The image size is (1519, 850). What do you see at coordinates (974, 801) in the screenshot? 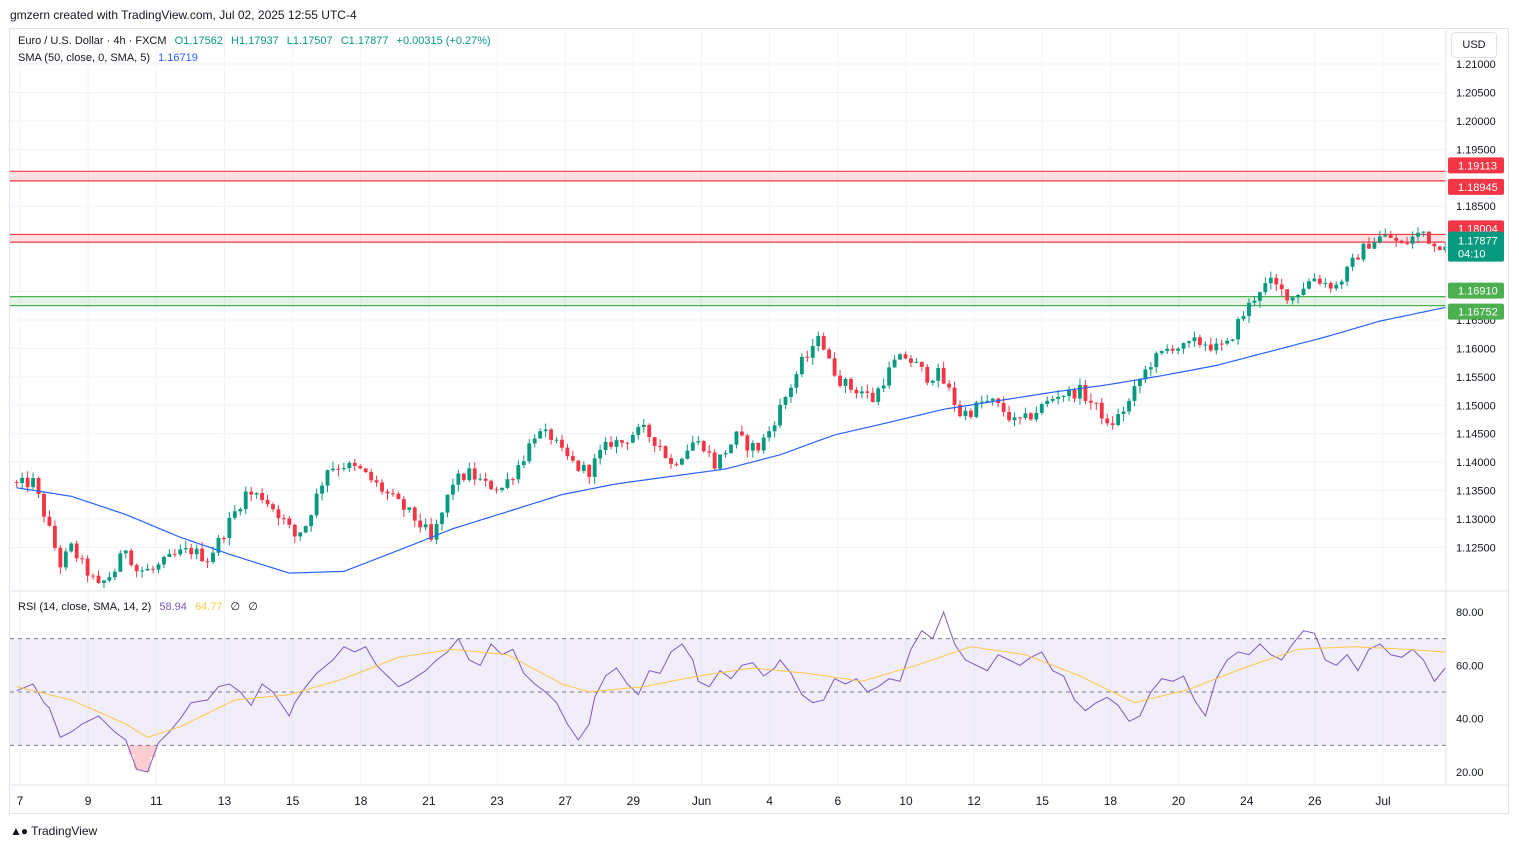
I see `time-tick-label: 12` at bounding box center [974, 801].